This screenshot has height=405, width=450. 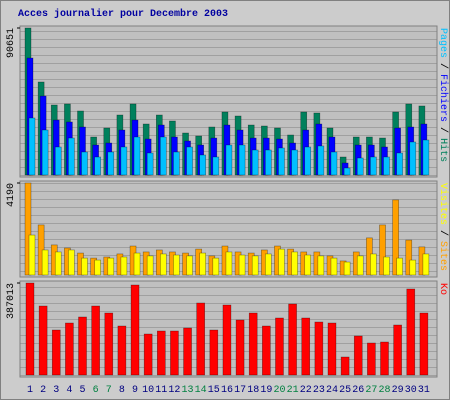 What do you see at coordinates (56, 390) in the screenshot?
I see `x-tick-label: 3` at bounding box center [56, 390].